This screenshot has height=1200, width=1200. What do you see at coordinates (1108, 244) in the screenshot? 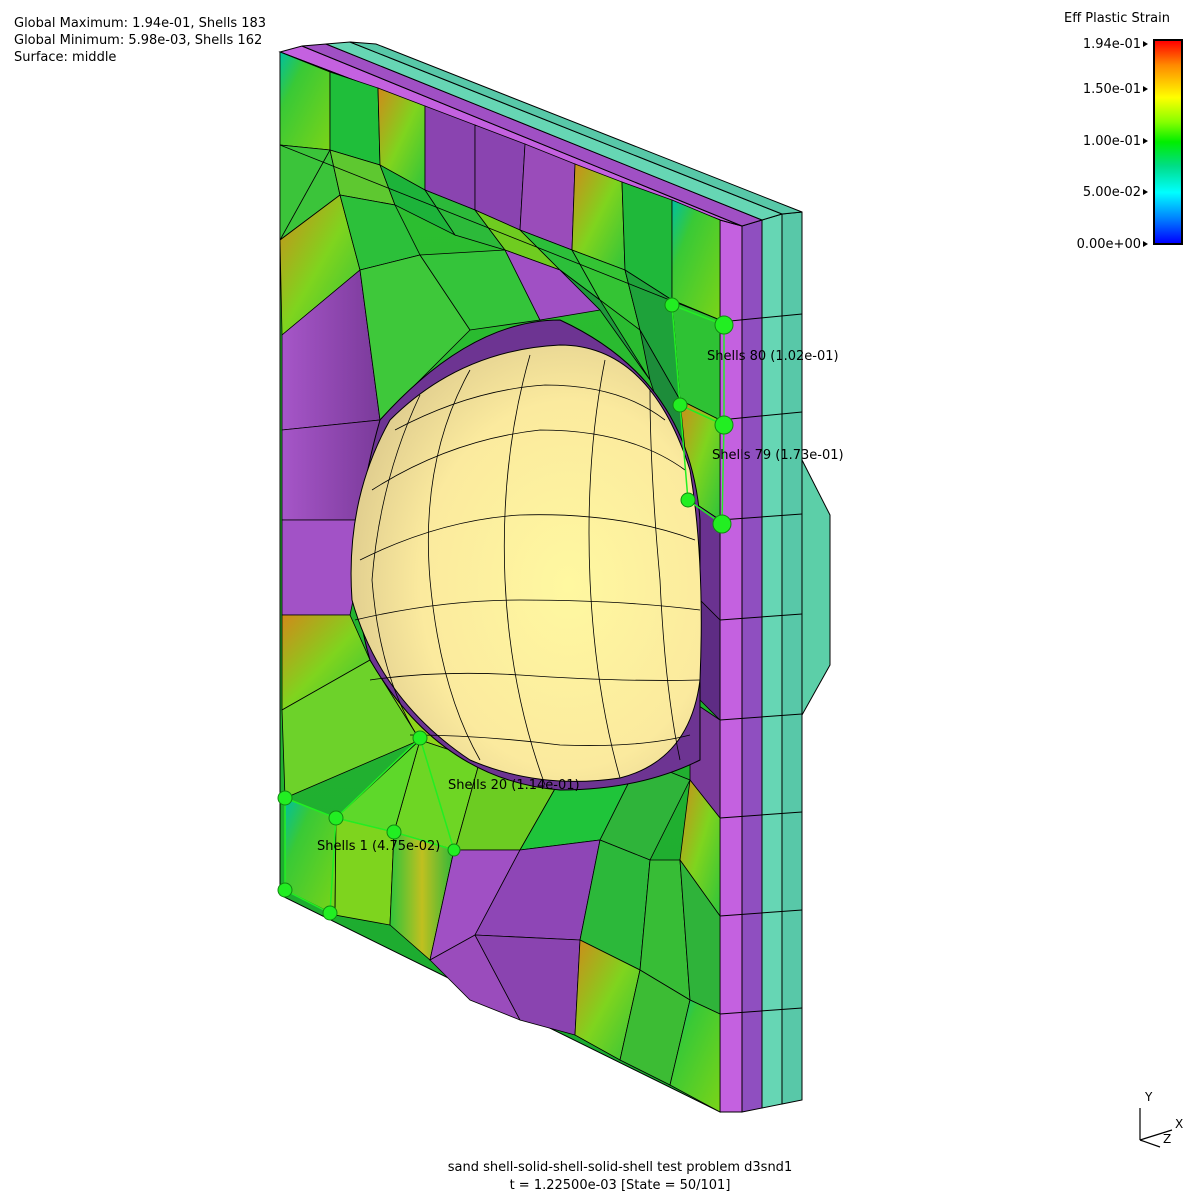
I see `legend-tick-label: 0.00e+00` at bounding box center [1108, 244].